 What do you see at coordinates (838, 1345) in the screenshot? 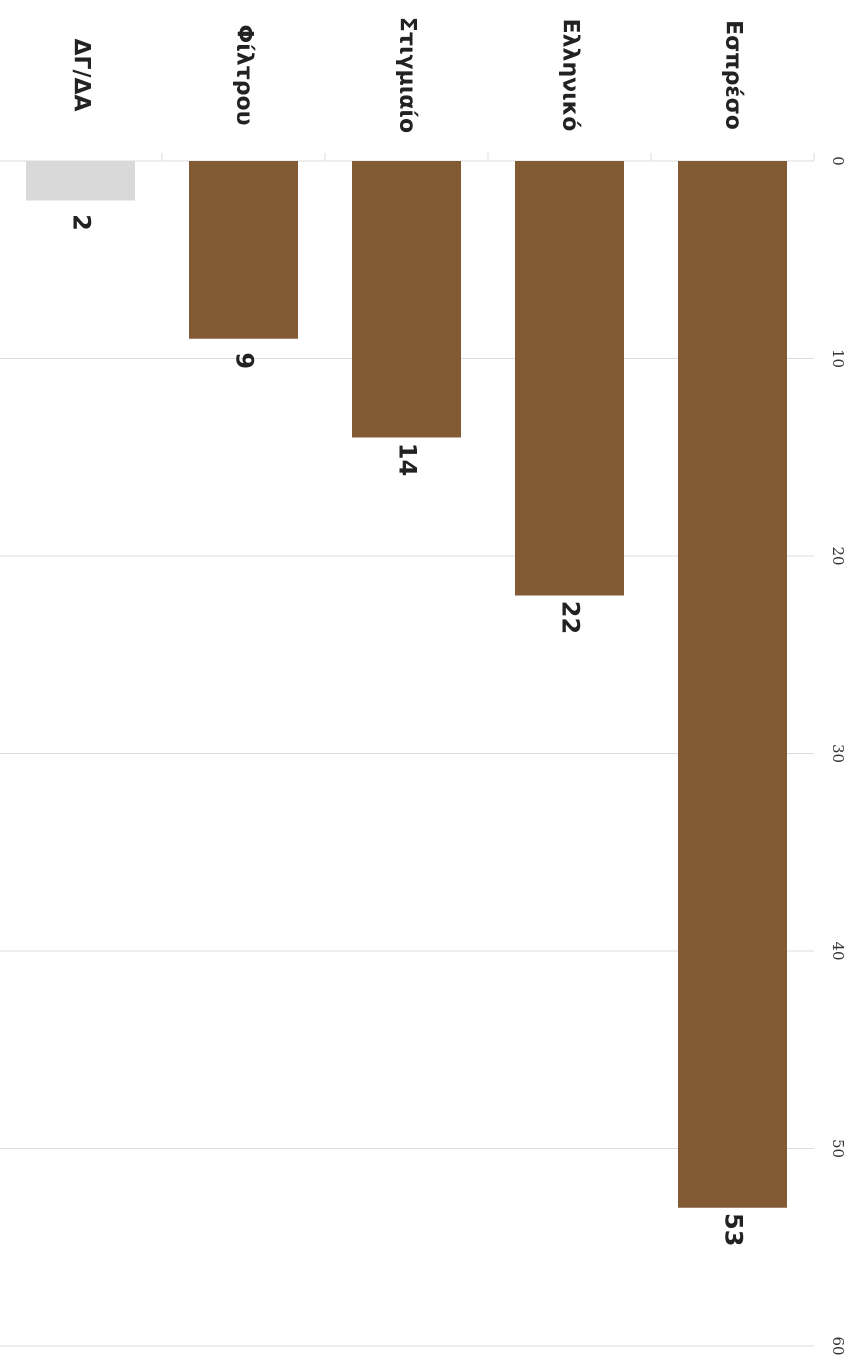
I see `axis-tick-label: 60` at bounding box center [838, 1345].